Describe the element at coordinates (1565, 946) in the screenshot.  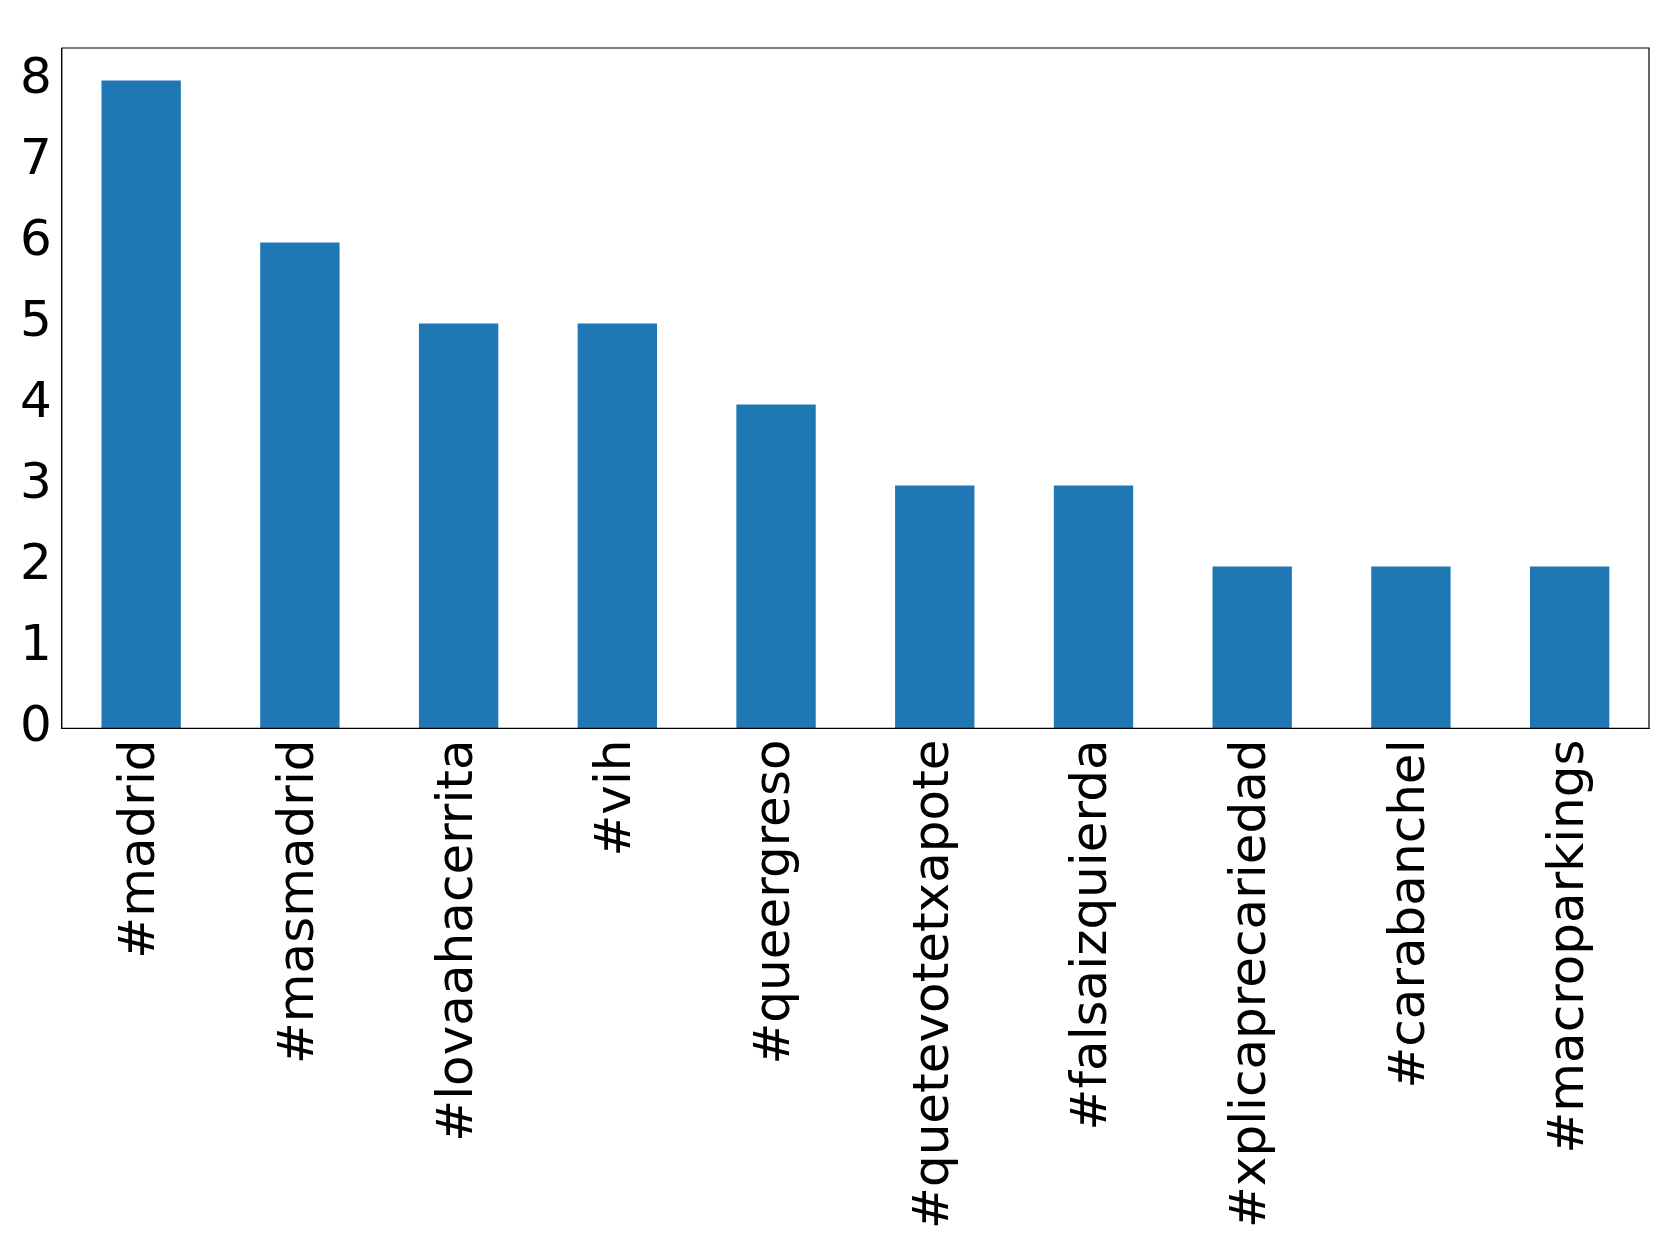
I see `x-tick-label: #macroparkings` at that location.